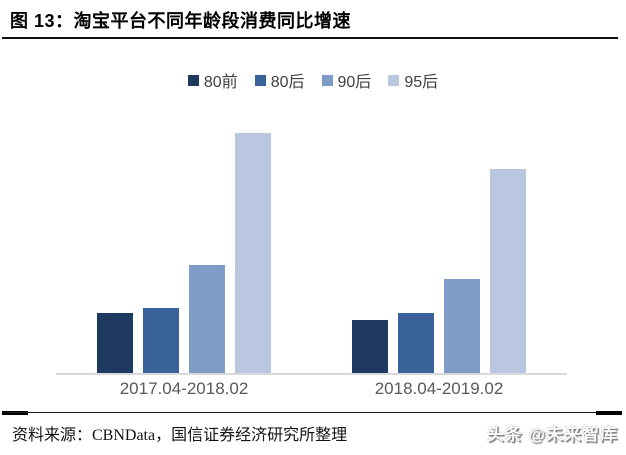 The image size is (626, 455). What do you see at coordinates (354, 82) in the screenshot?
I see `legend-label: 90后` at bounding box center [354, 82].